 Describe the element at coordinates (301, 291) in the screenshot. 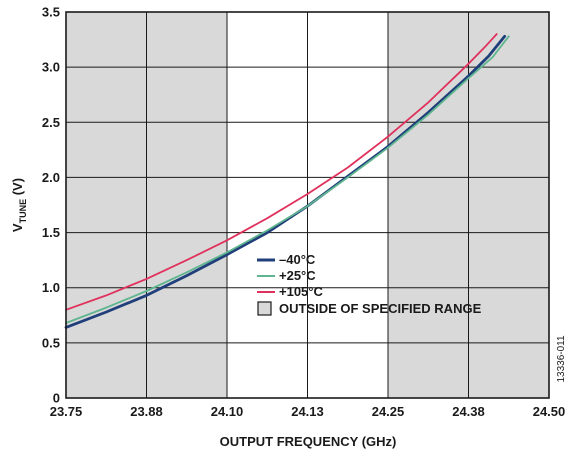

I see `legend-label-3: +105°C` at that location.